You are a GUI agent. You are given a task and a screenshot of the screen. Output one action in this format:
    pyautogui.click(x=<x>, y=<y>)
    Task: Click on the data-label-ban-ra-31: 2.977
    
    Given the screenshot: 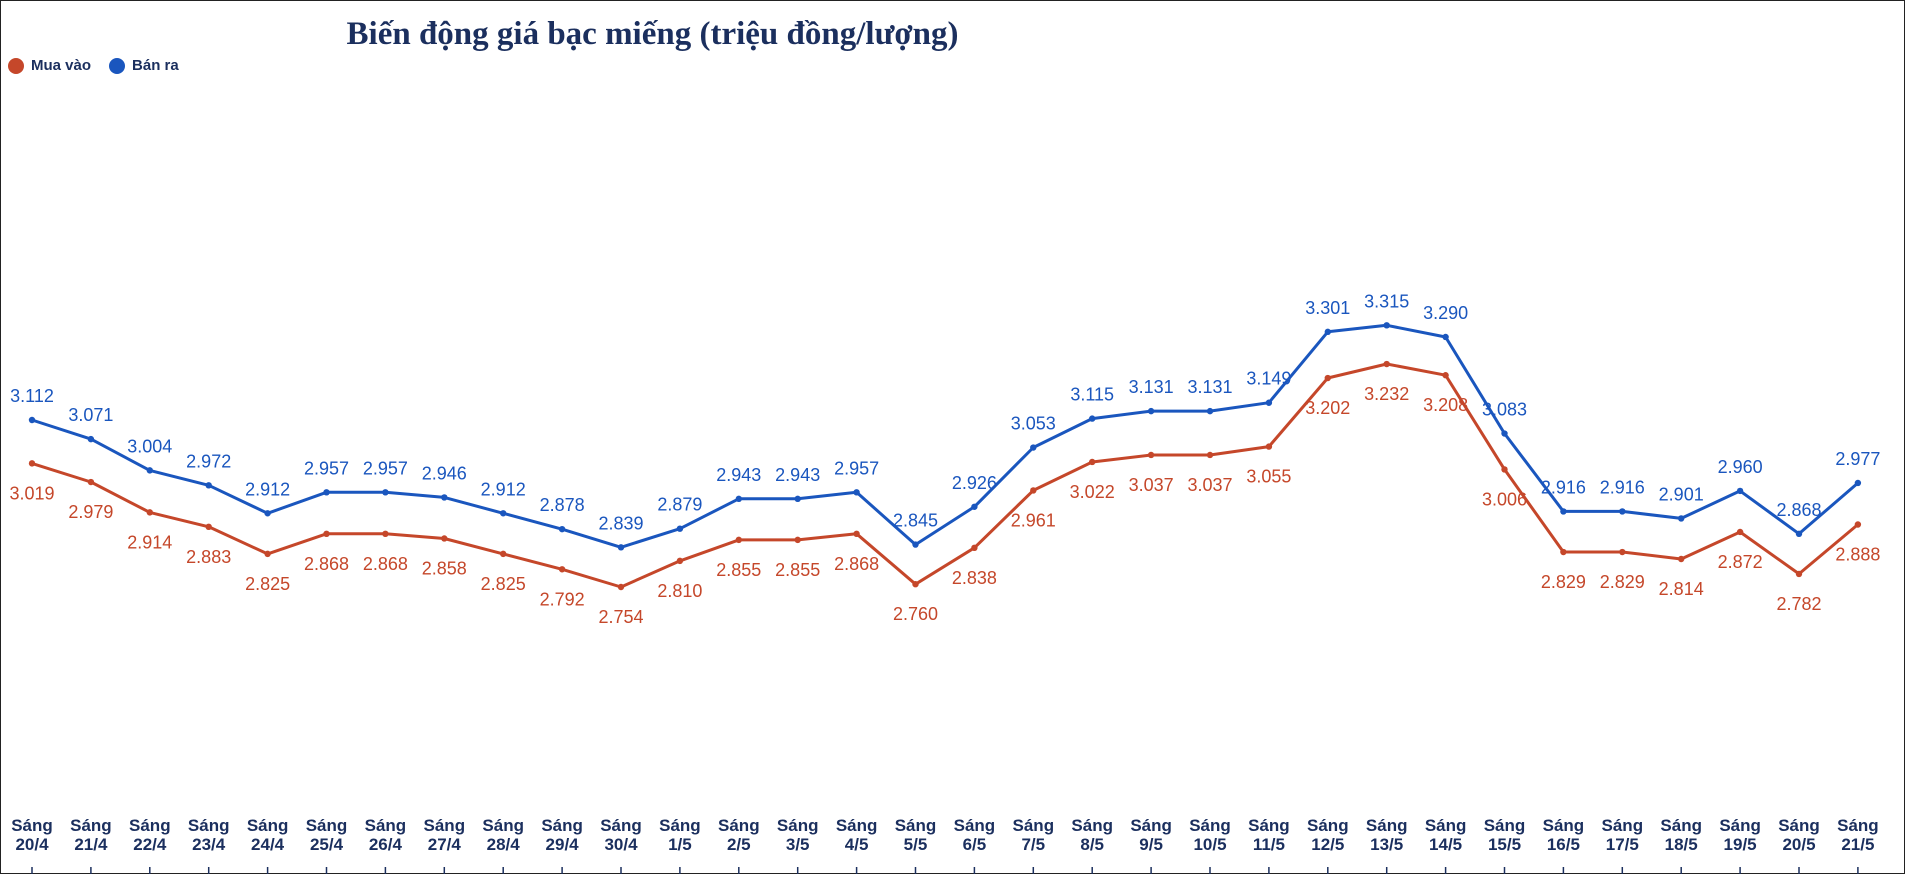 What is the action you would take?
    pyautogui.click(x=1857, y=459)
    